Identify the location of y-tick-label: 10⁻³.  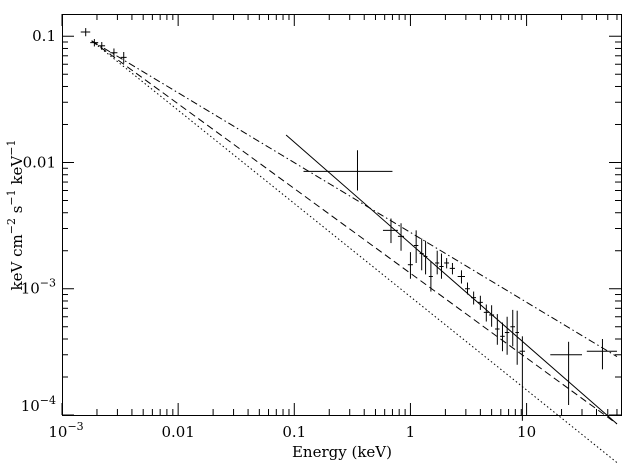
(38, 287).